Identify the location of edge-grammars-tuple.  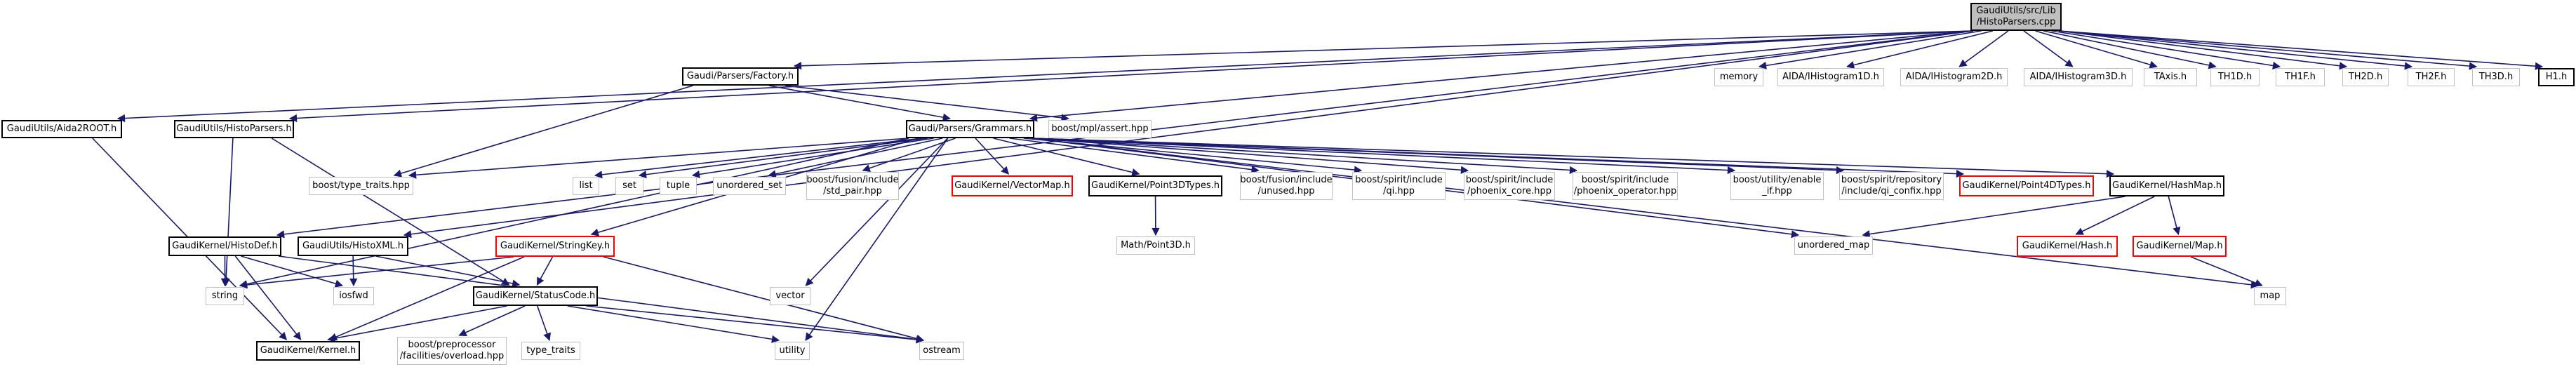
(812, 158).